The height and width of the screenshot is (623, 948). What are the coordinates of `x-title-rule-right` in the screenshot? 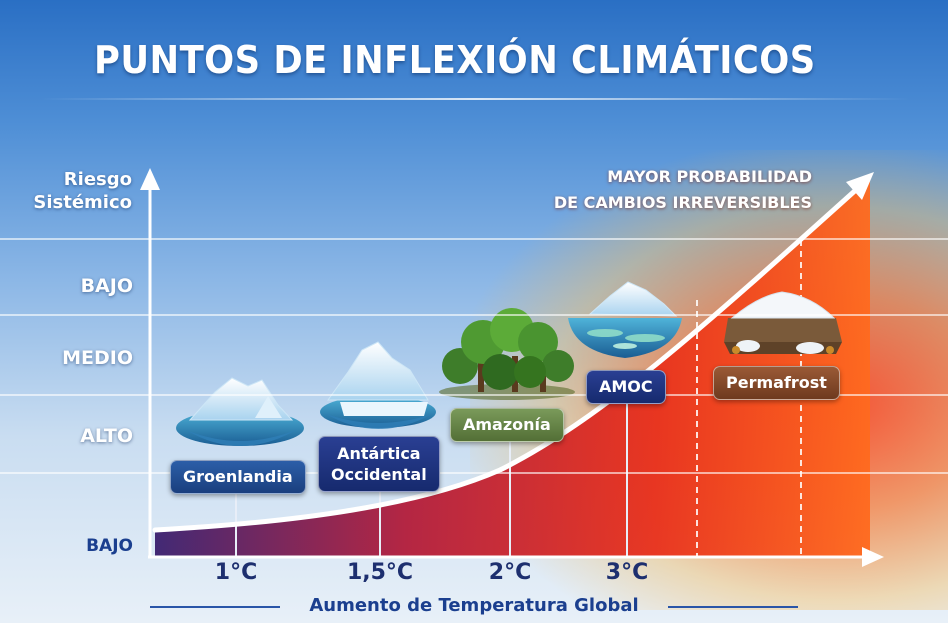 It's located at (733, 607).